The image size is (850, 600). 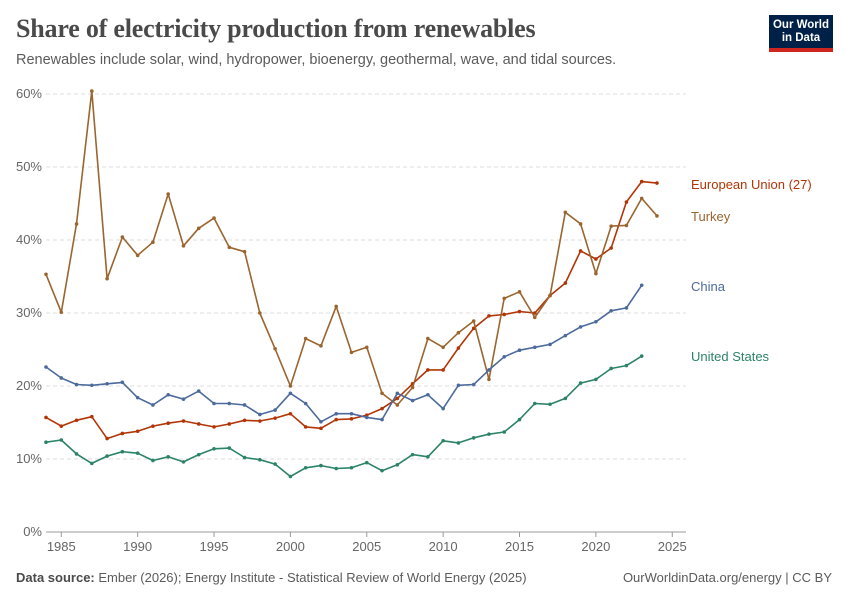 I want to click on series-united-states, so click(x=344, y=416).